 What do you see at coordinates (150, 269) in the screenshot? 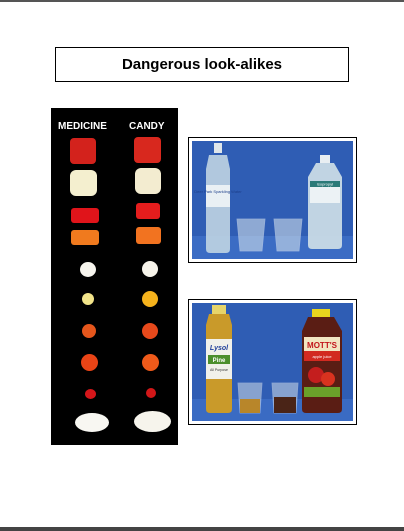
I see `candy-white-round` at bounding box center [150, 269].